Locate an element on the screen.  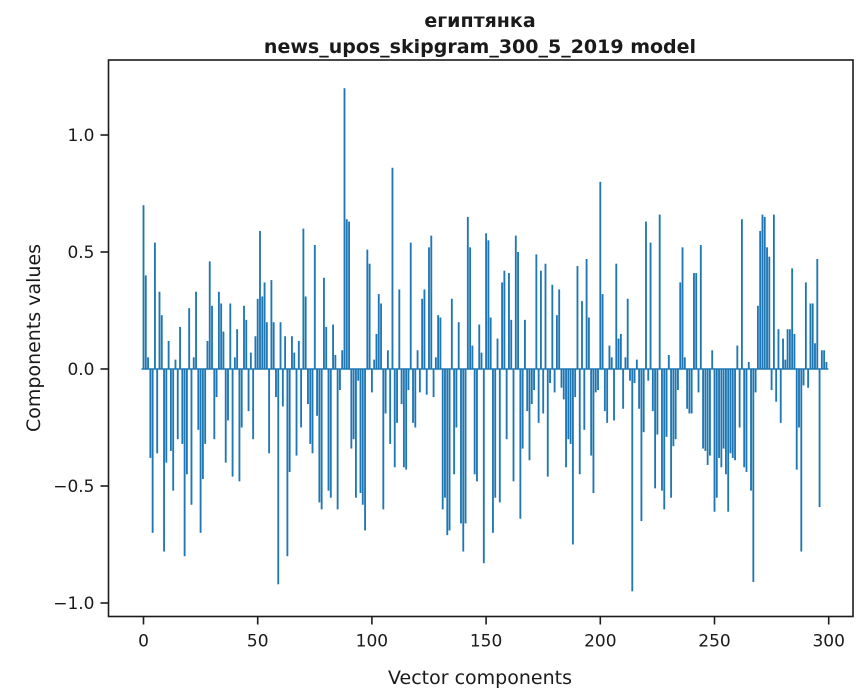
x-axis-ticks: 0 50 100 150 200 250 300 is located at coordinates (491, 634).